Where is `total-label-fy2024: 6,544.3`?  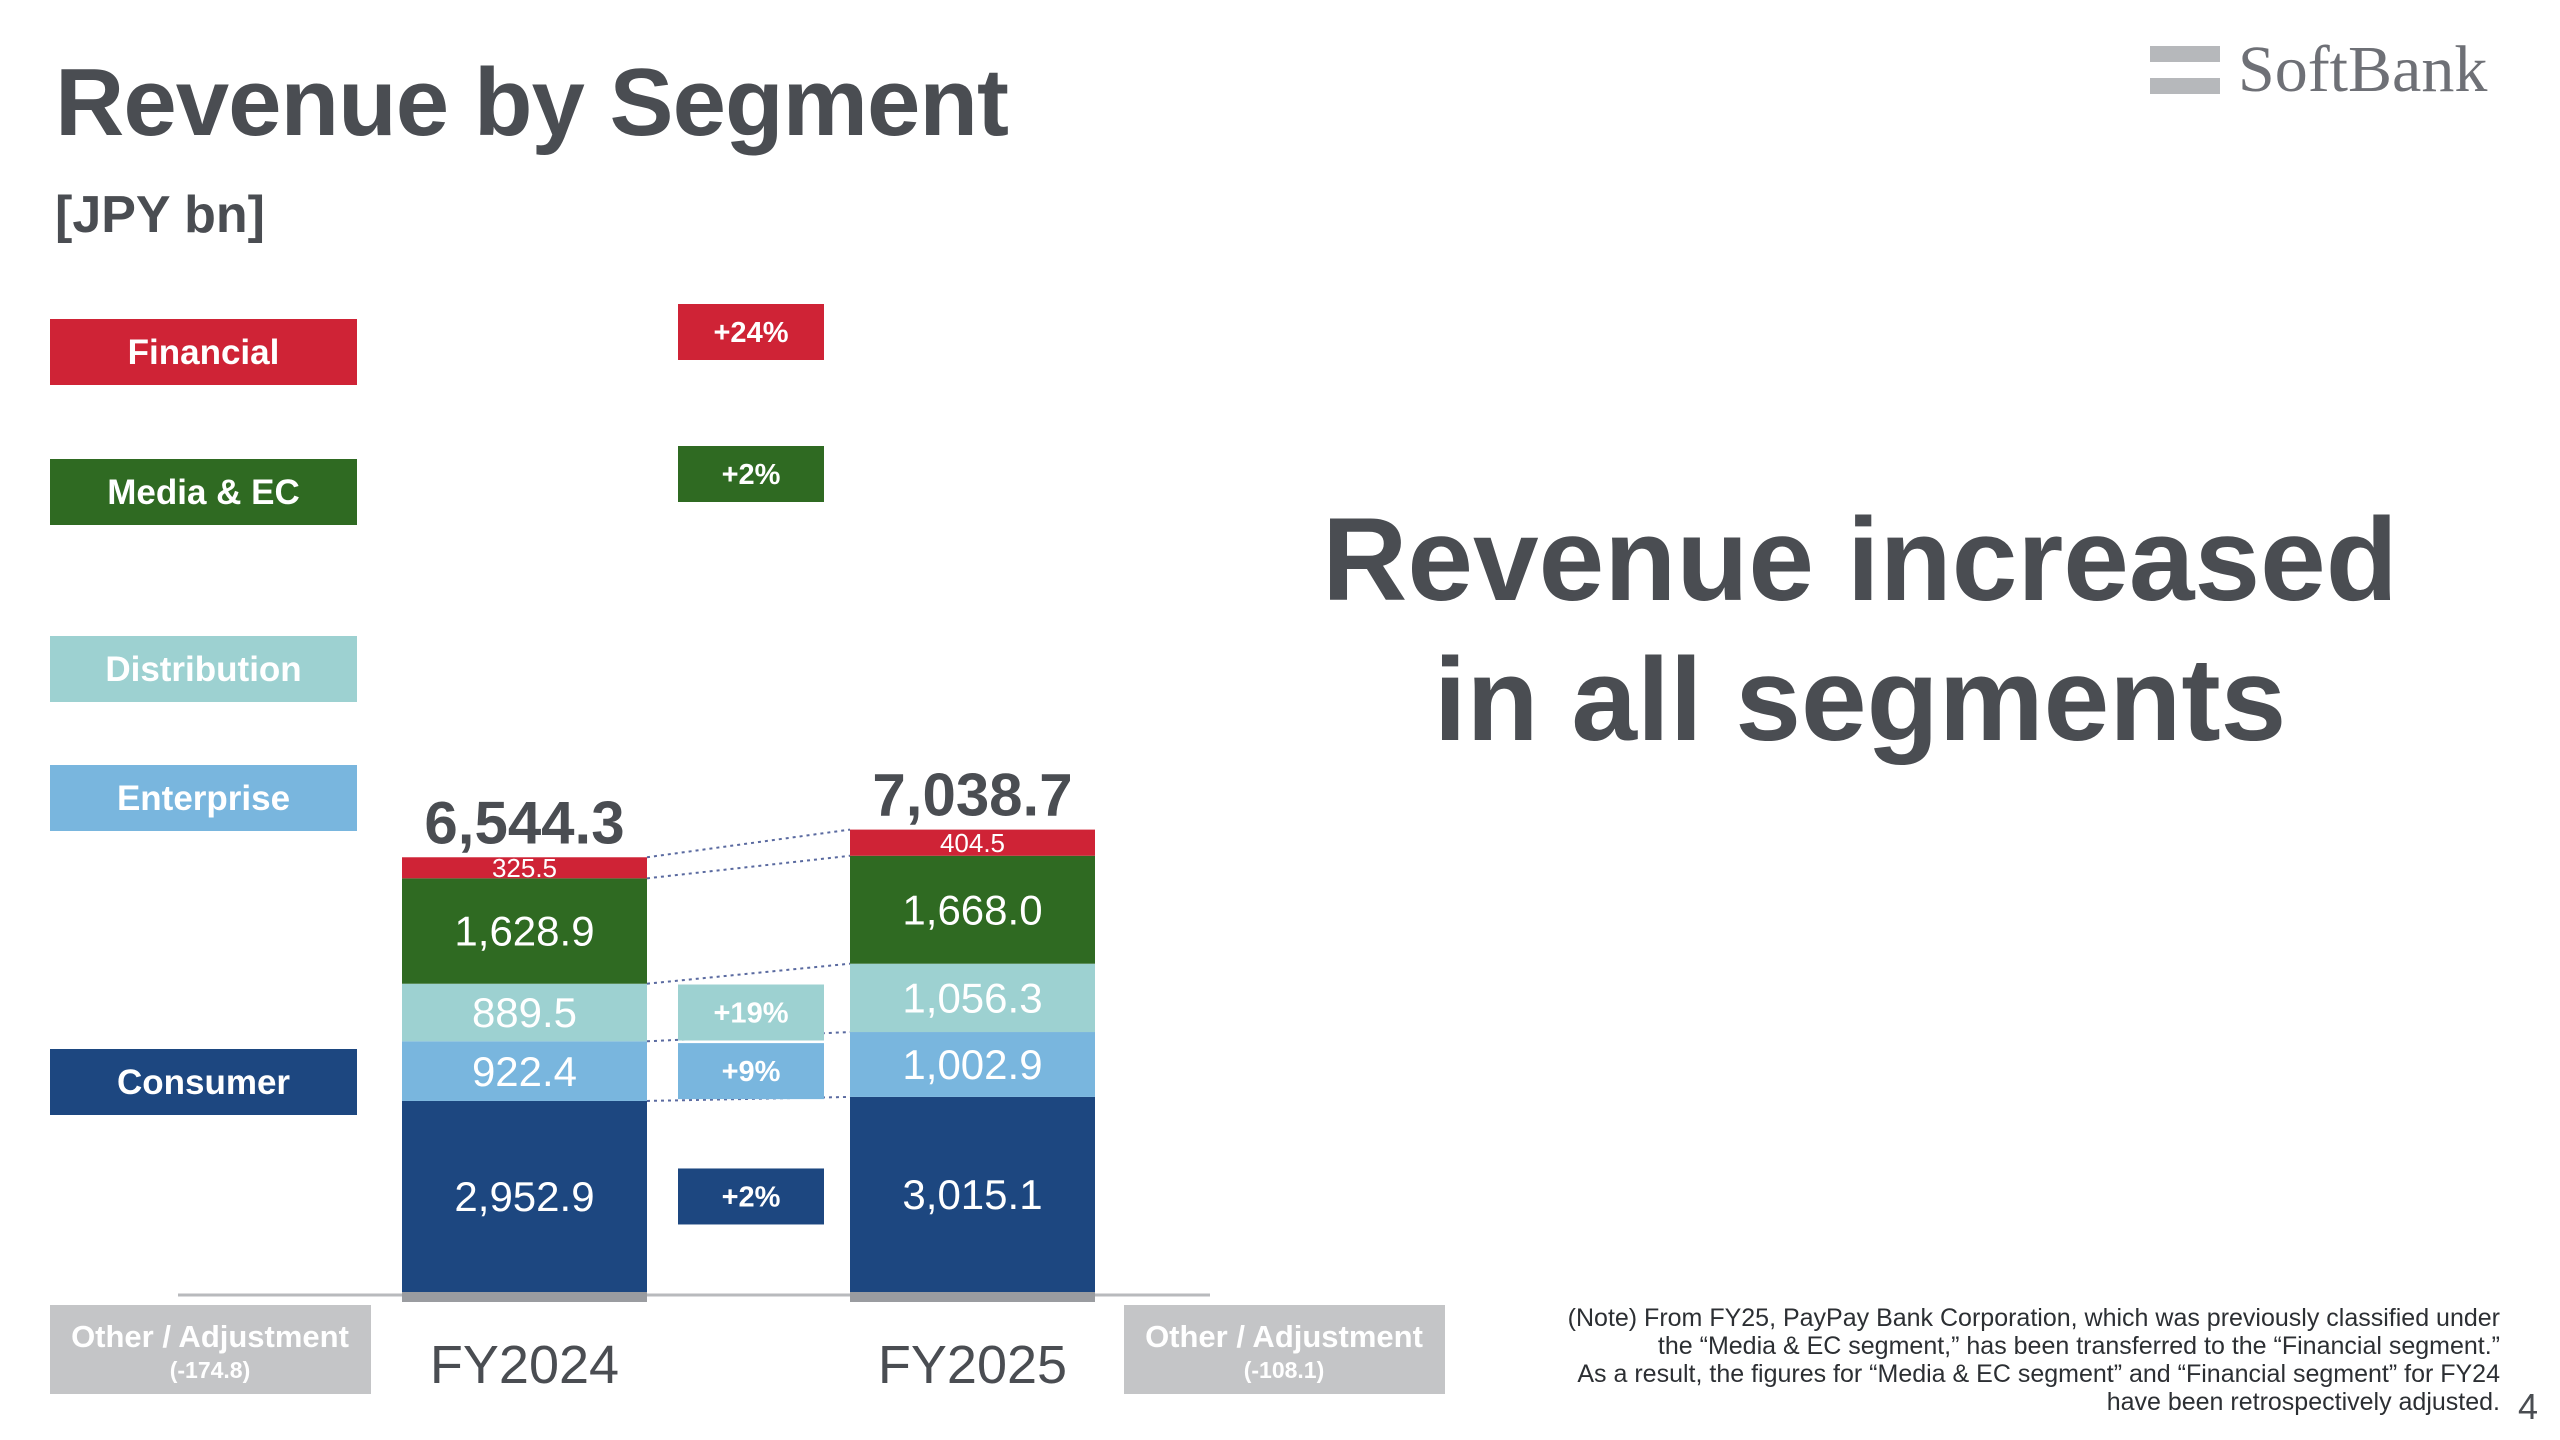 total-label-fy2024: 6,544.3 is located at coordinates (524, 822).